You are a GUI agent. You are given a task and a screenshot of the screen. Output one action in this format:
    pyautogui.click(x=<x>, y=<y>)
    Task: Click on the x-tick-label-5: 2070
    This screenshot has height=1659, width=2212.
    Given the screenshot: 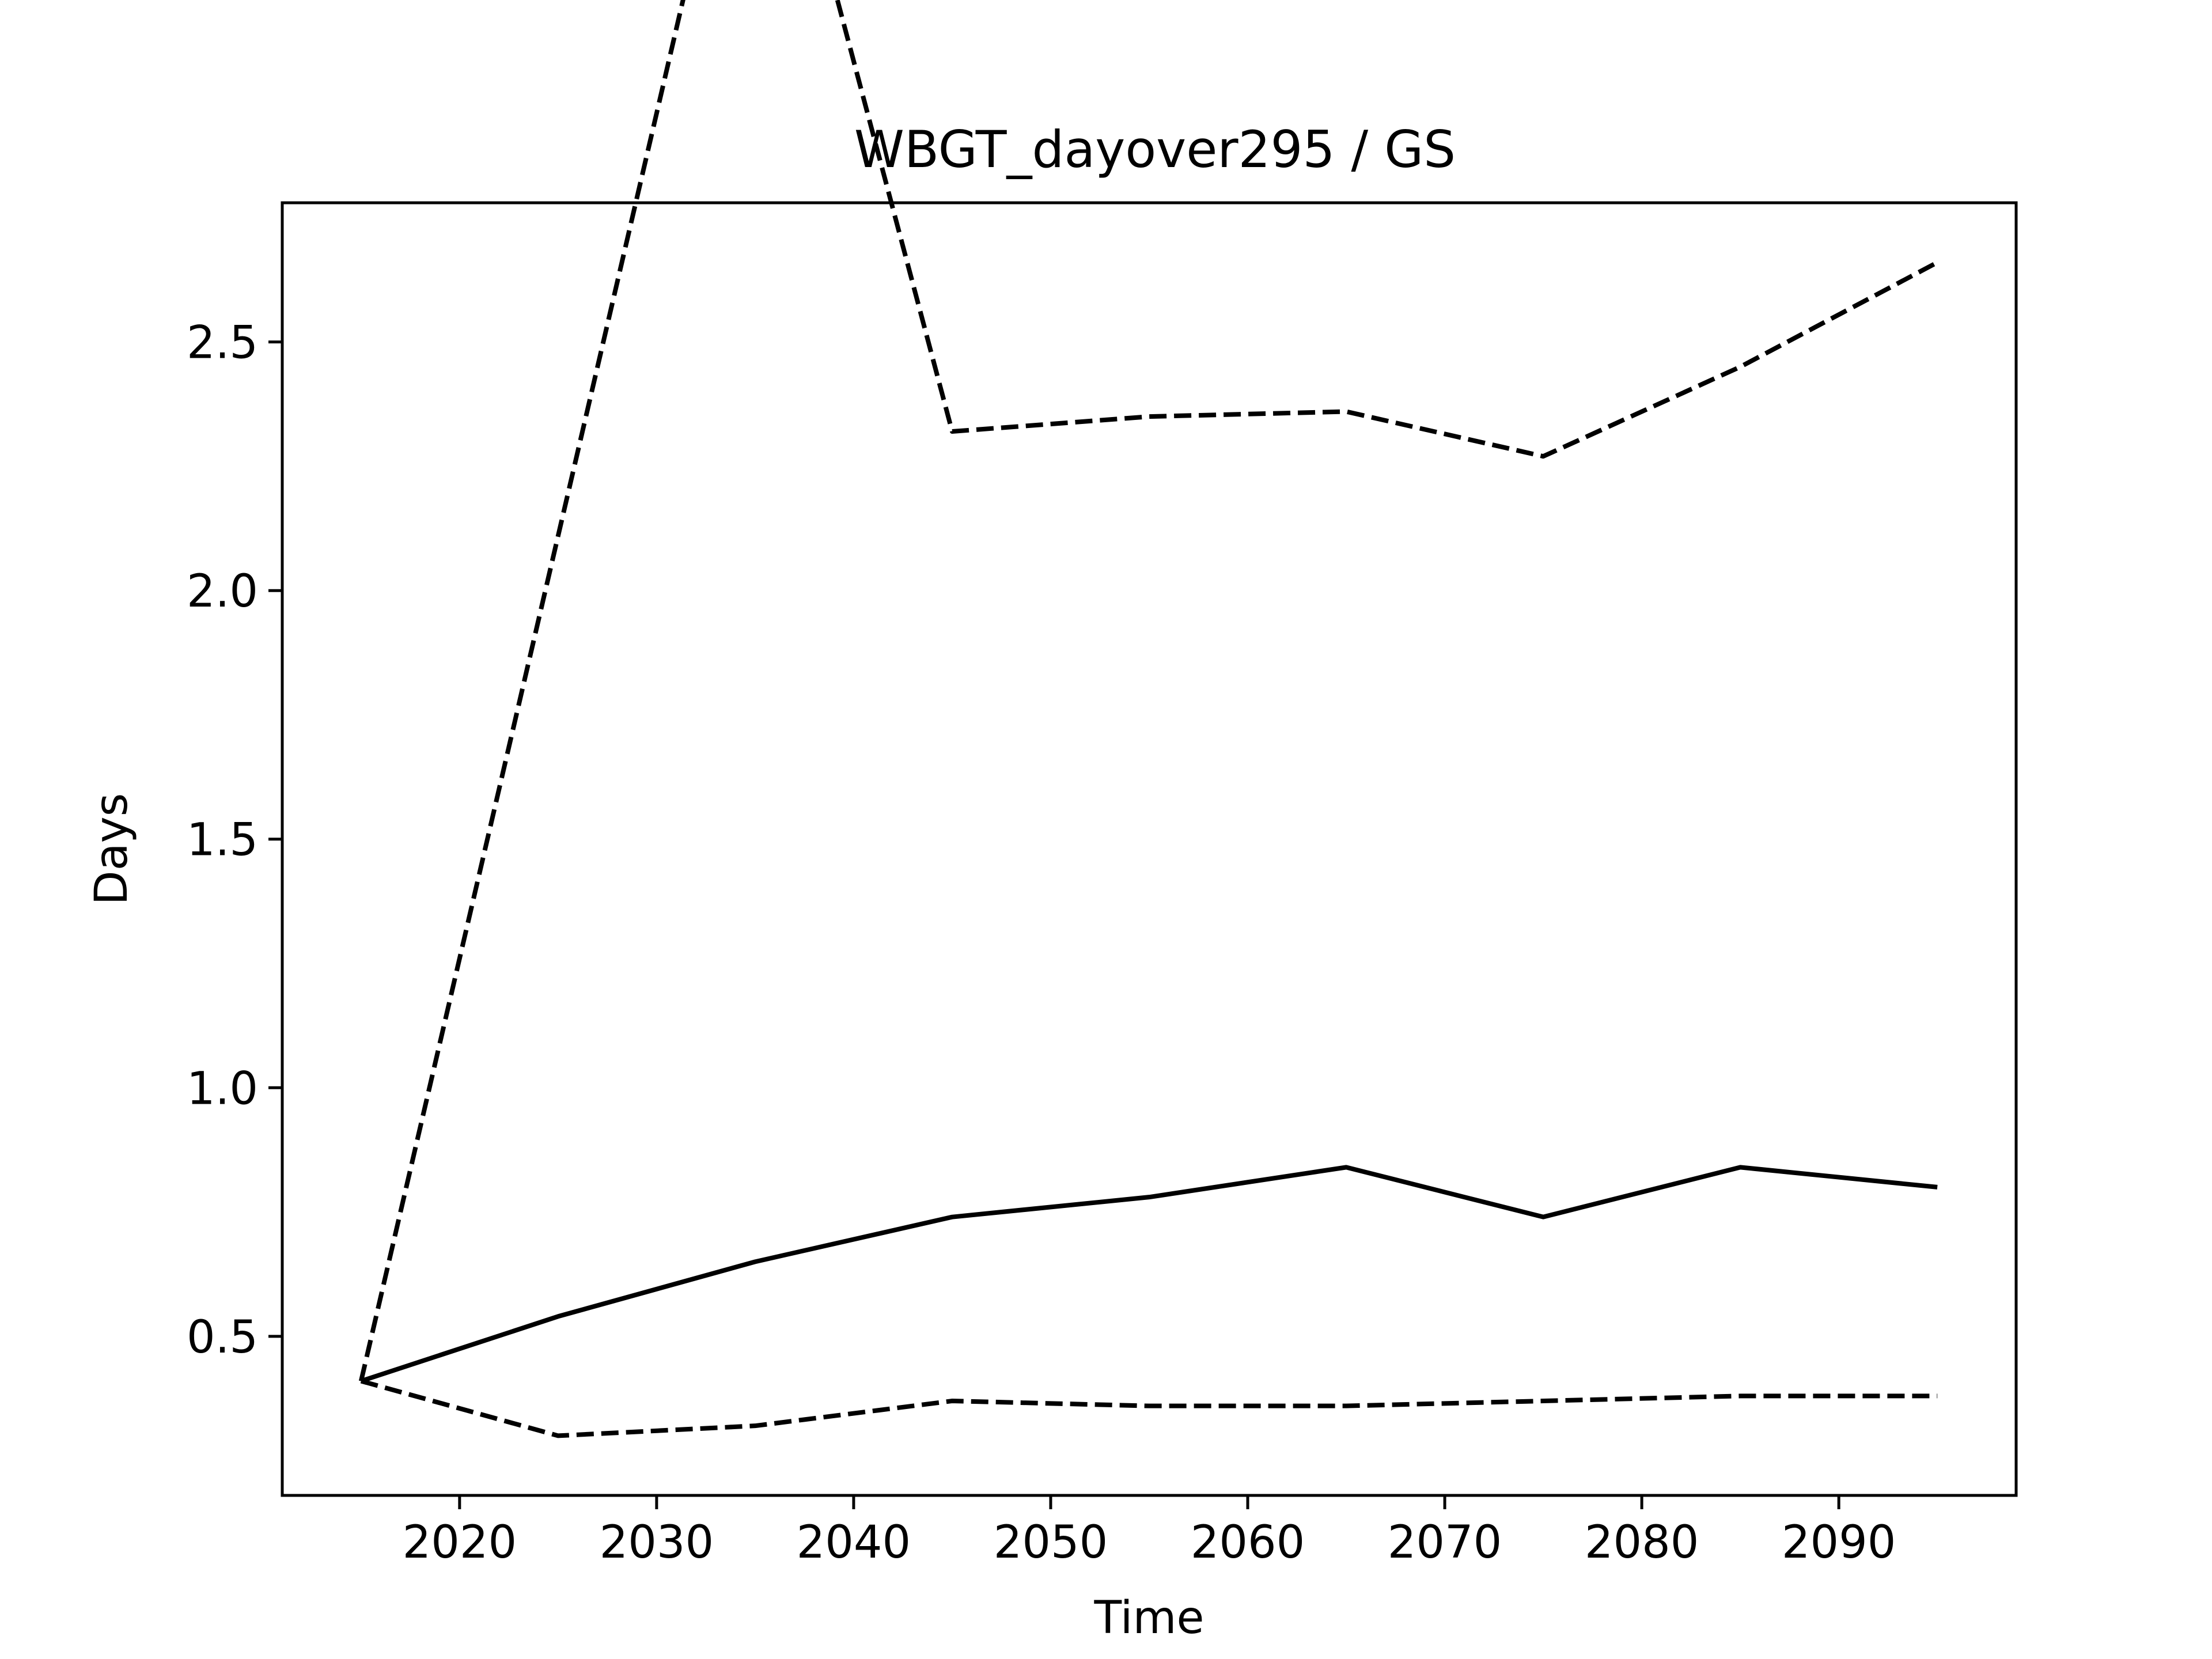 What is the action you would take?
    pyautogui.click(x=1445, y=1543)
    